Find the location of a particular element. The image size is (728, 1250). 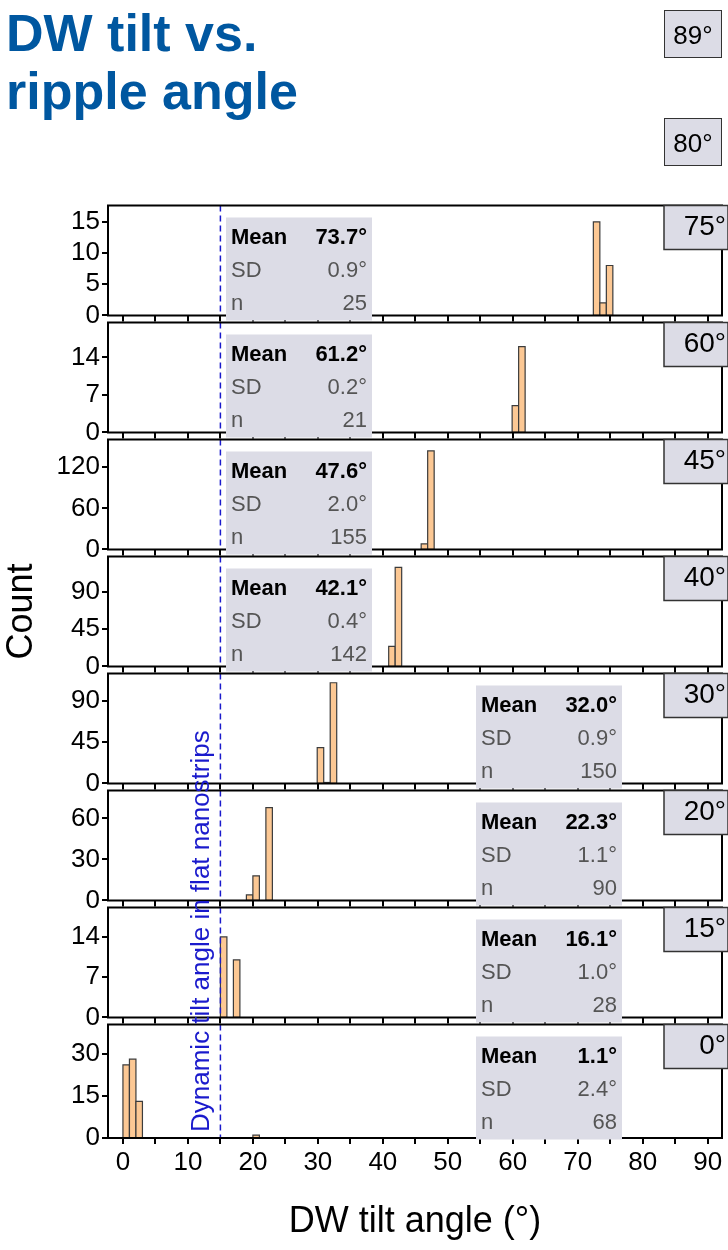

y-tick-label: 5 is located at coordinates (92, 282).